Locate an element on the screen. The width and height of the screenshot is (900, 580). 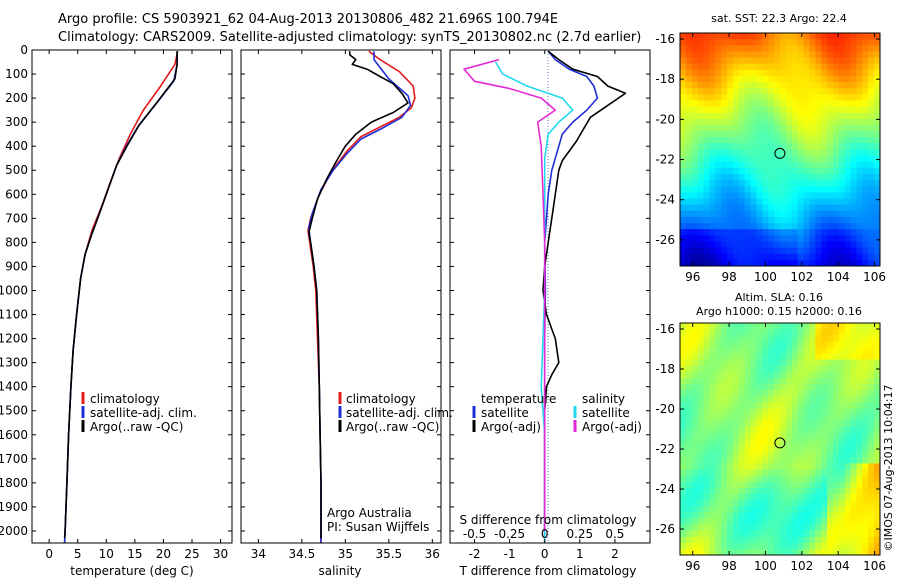
lat-tick-label: -22 is located at coordinates (665, 449).